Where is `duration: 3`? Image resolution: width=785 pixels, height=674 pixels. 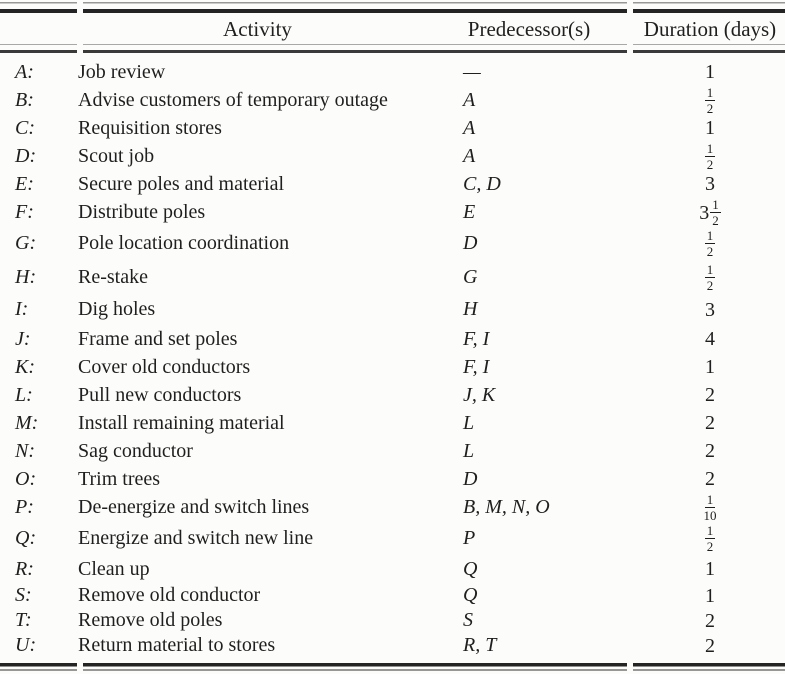 duration: 3 is located at coordinates (710, 310).